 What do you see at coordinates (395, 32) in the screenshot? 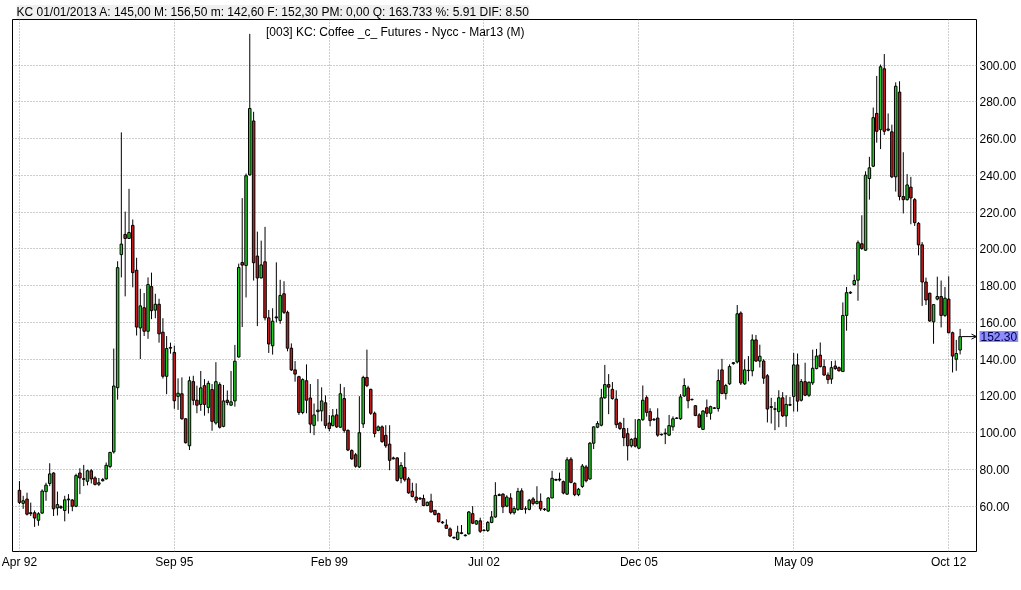
I see `text: [003] KC: Coffee _c_ Futures - Nycc - Mar13 (M)` at bounding box center [395, 32].